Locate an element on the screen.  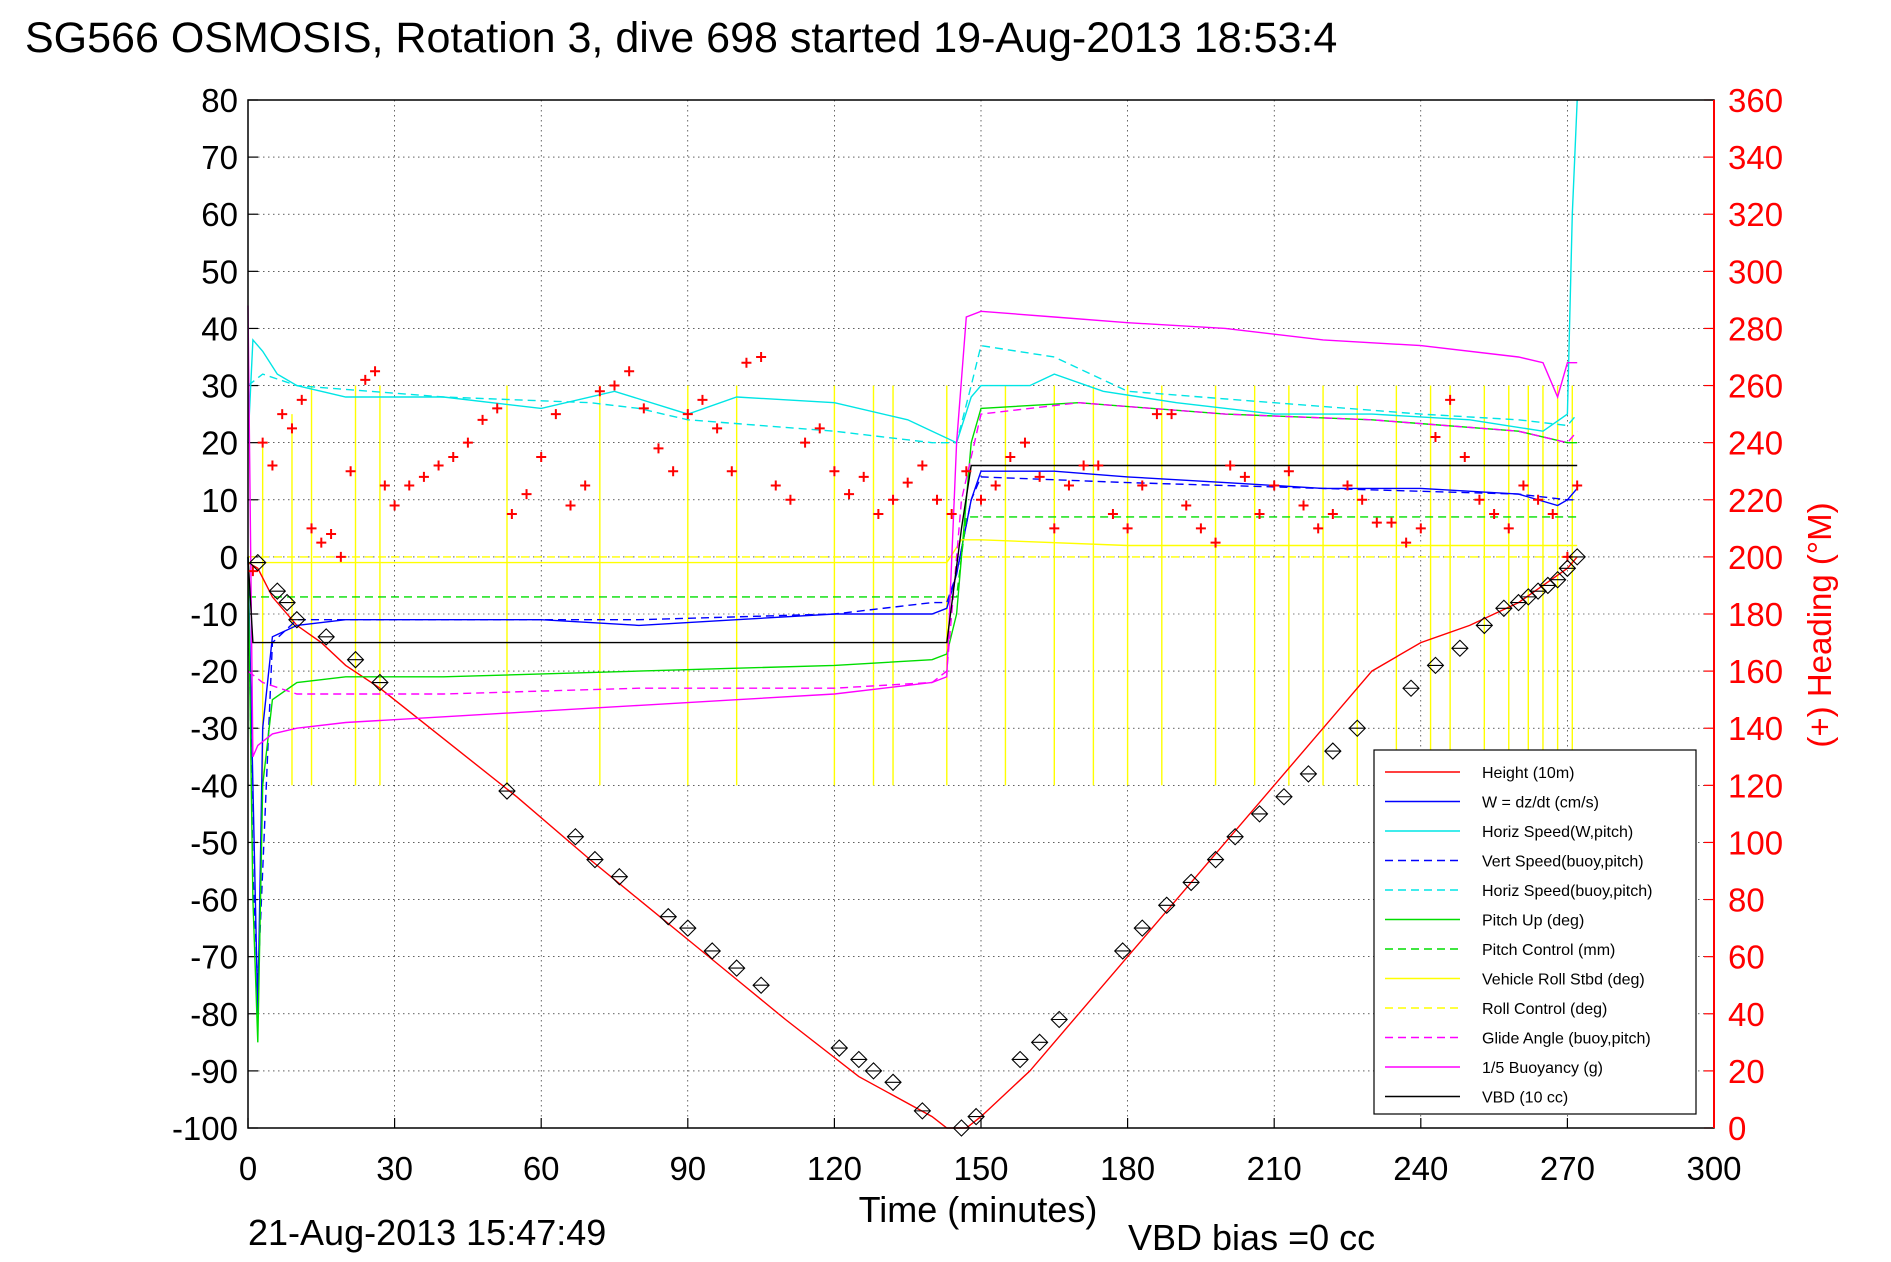
legend-box is located at coordinates (1535, 932).